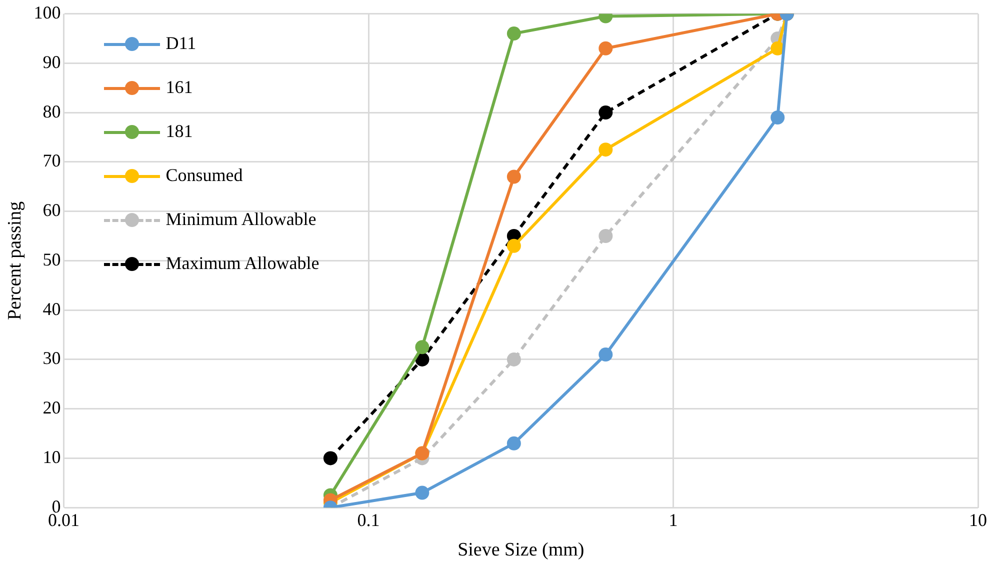 The width and height of the screenshot is (992, 566). Describe the element at coordinates (51, 358) in the screenshot. I see `y-tick-label: 30` at that location.